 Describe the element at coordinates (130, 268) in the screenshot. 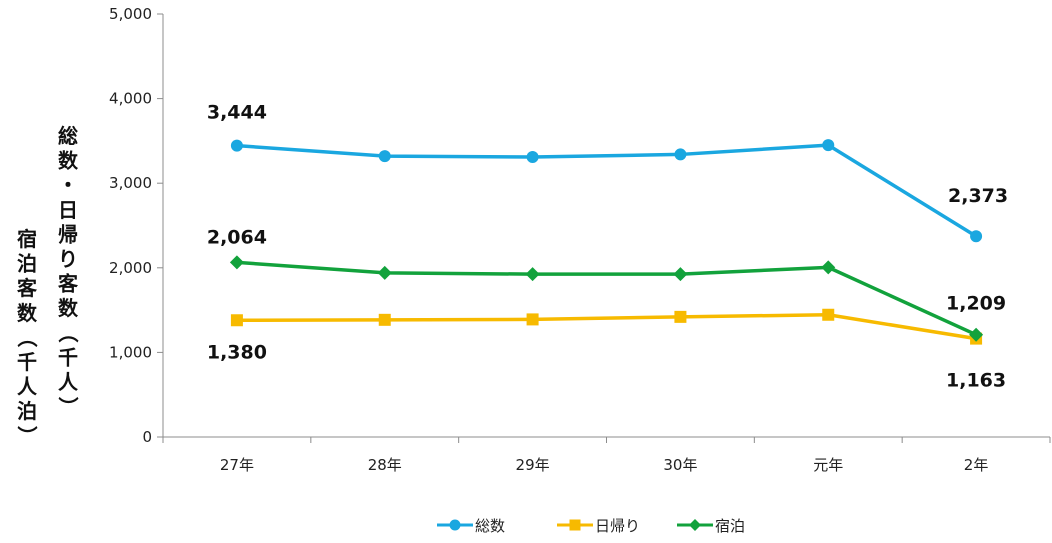

I see `y-tick-label: 2,000` at that location.